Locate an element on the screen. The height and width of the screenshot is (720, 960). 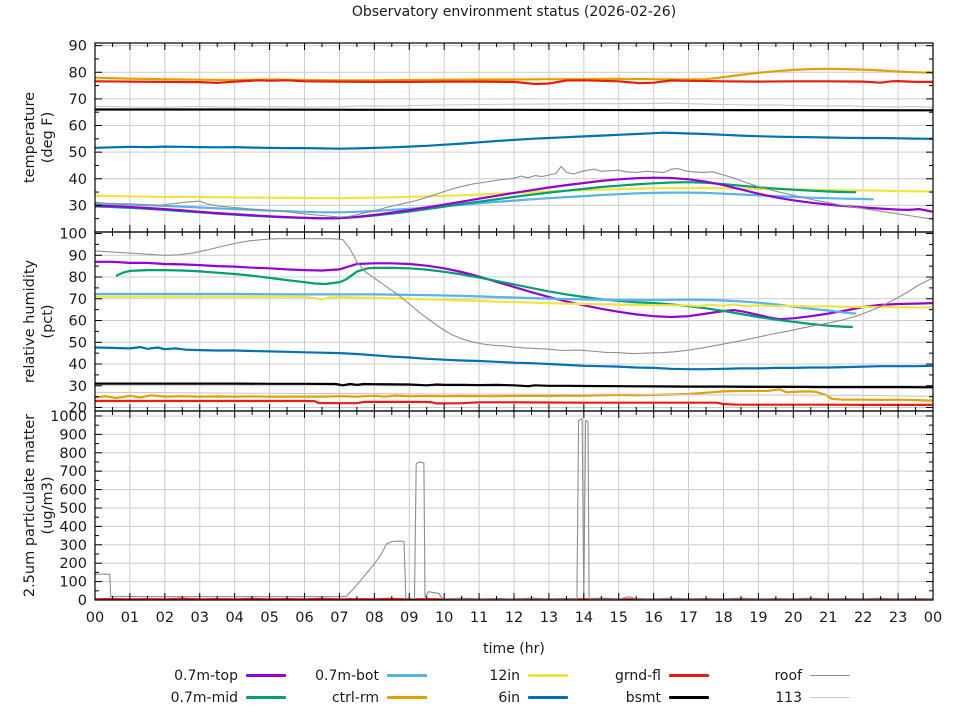
series-line-ctrl-rm-relative-humidity is located at coordinates (514, 395).